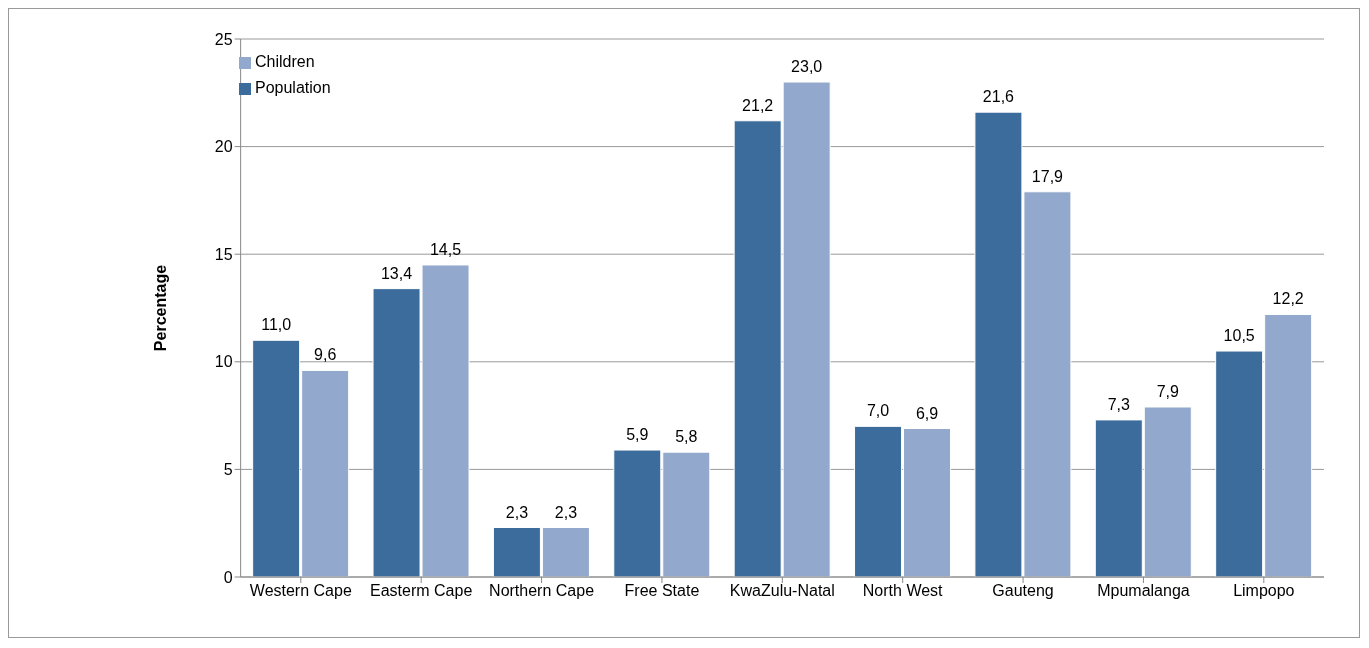  What do you see at coordinates (421, 591) in the screenshot?
I see `x-tick-label: Easterm Cape` at bounding box center [421, 591].